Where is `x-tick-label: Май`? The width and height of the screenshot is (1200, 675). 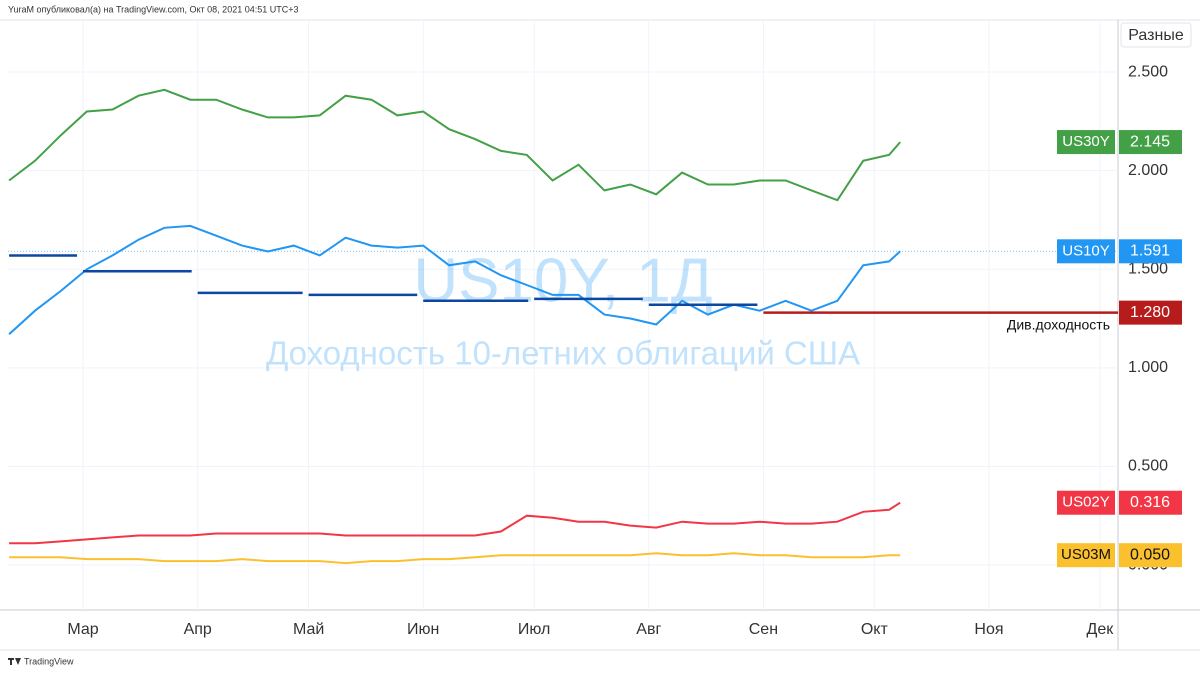
x-tick-label: Май is located at coordinates (308, 629).